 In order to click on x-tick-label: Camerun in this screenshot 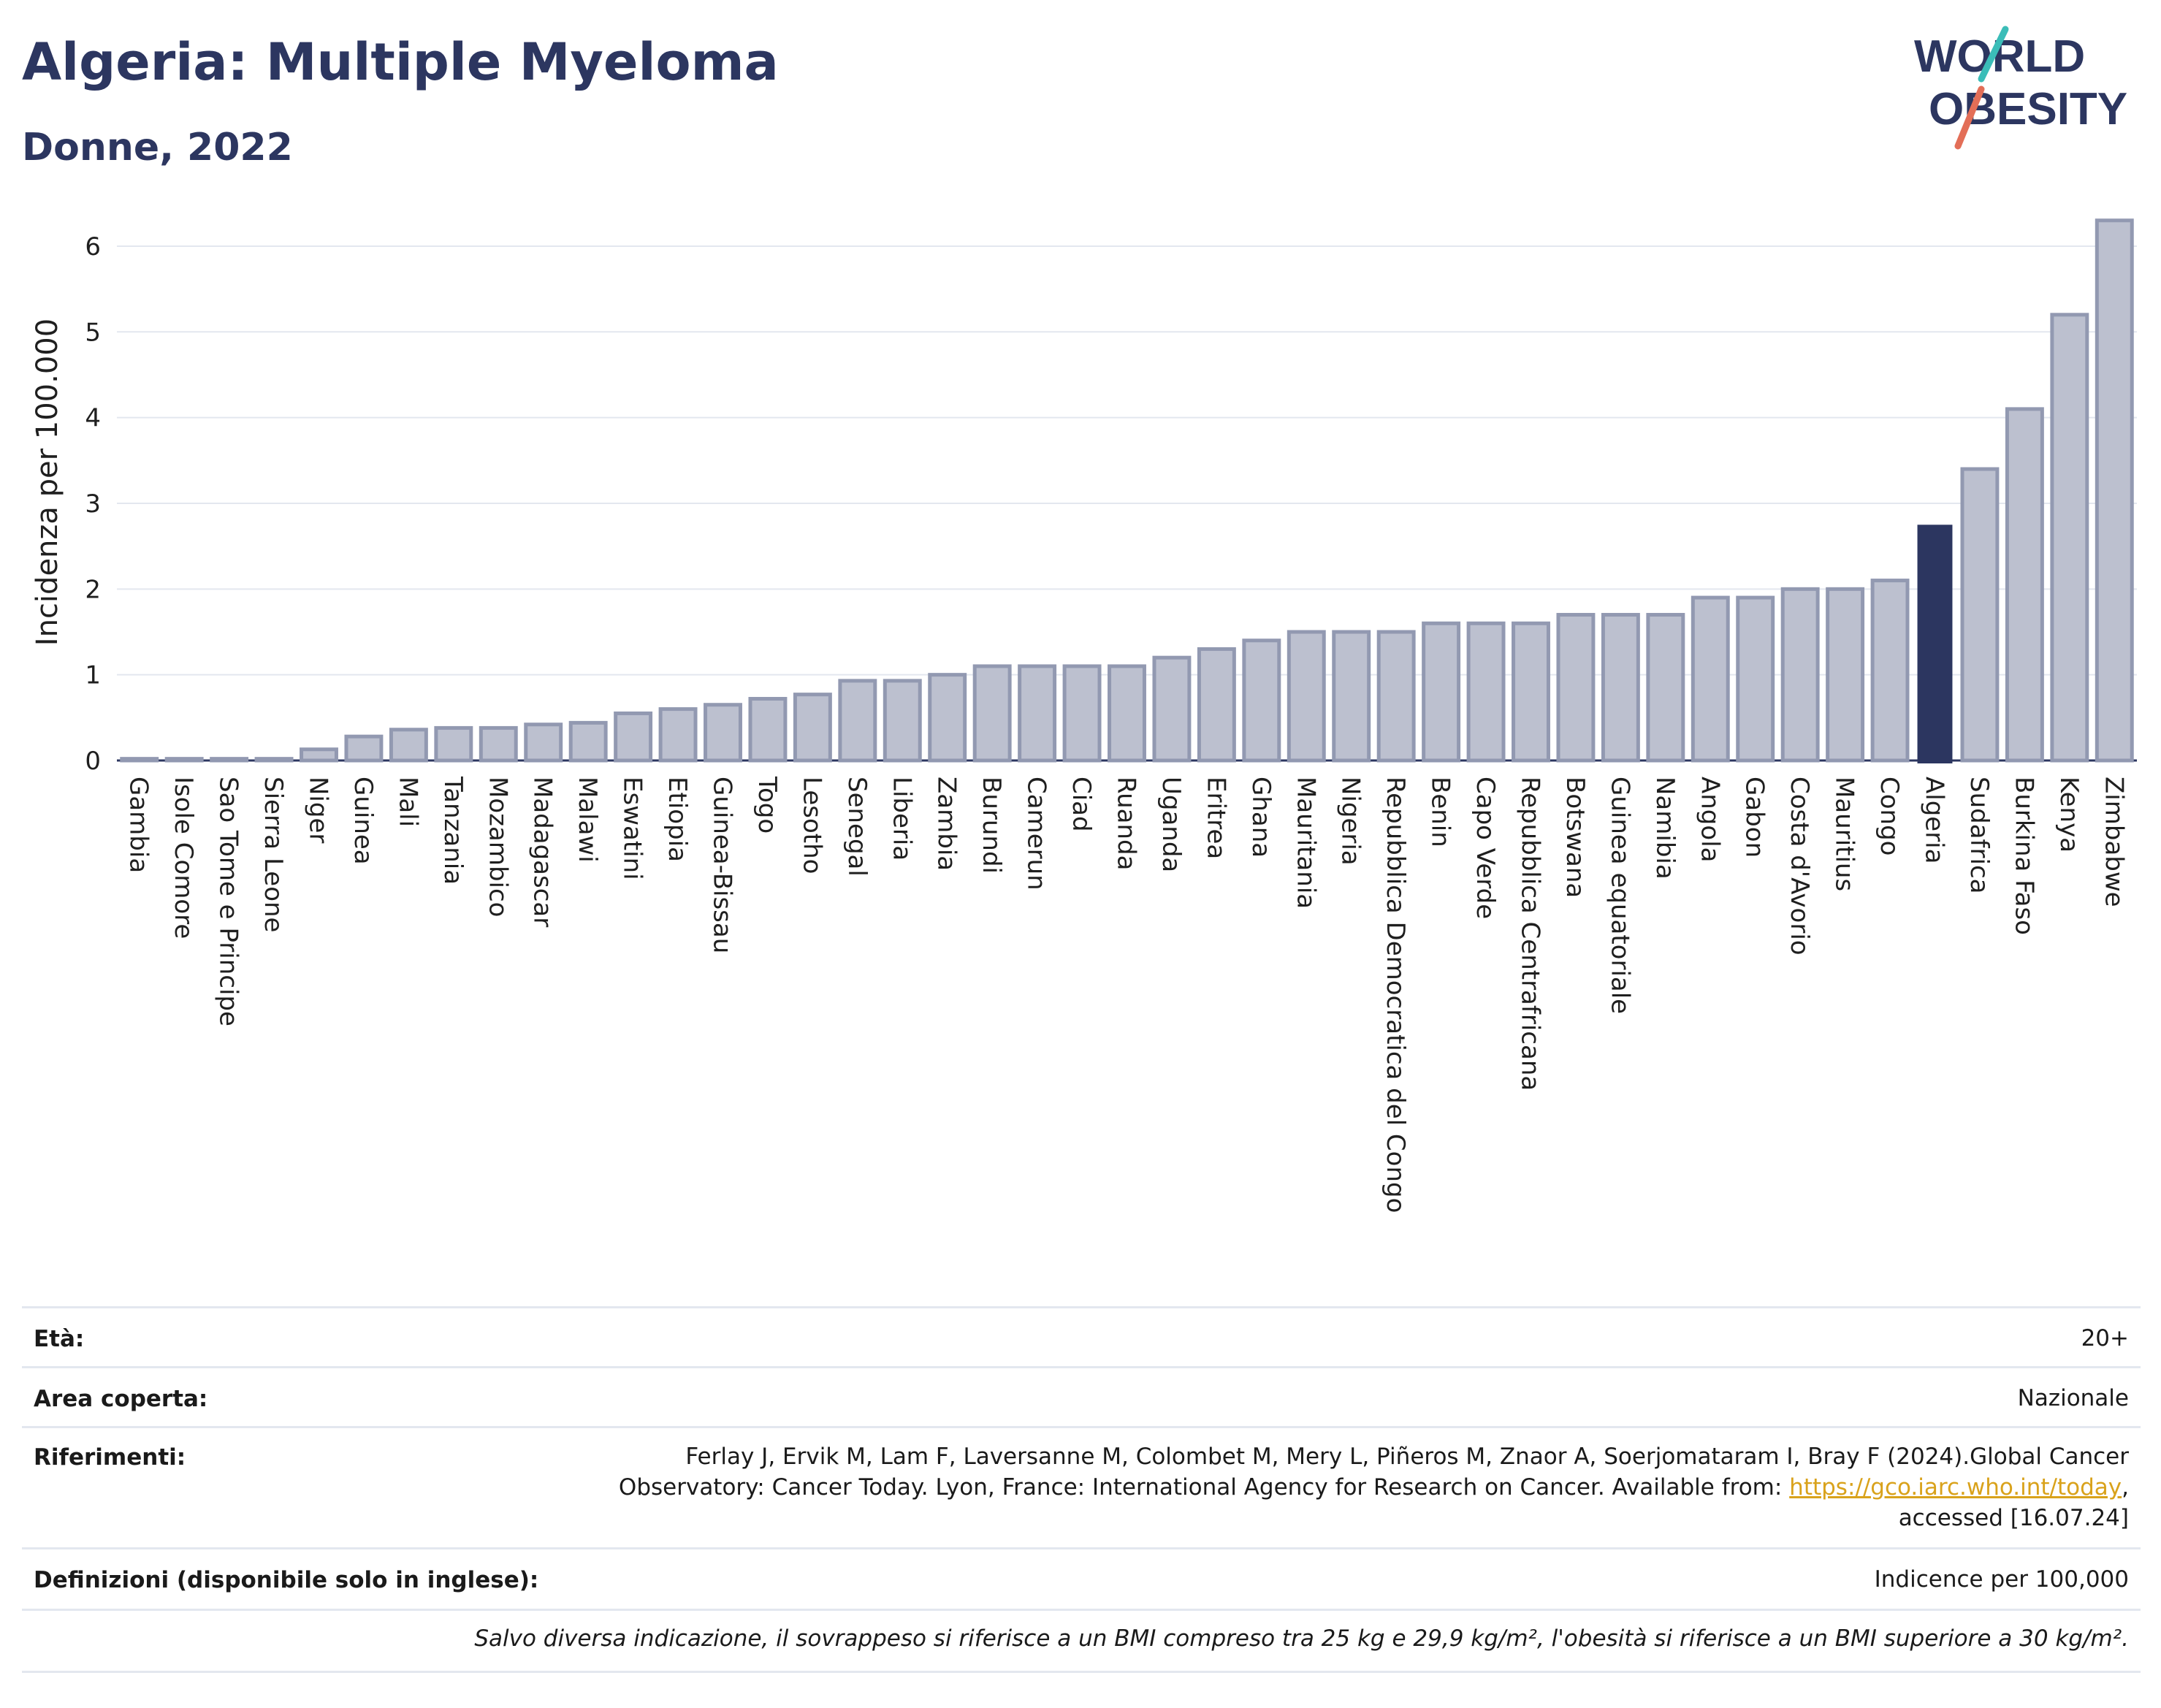, I will do `click(1036, 834)`.